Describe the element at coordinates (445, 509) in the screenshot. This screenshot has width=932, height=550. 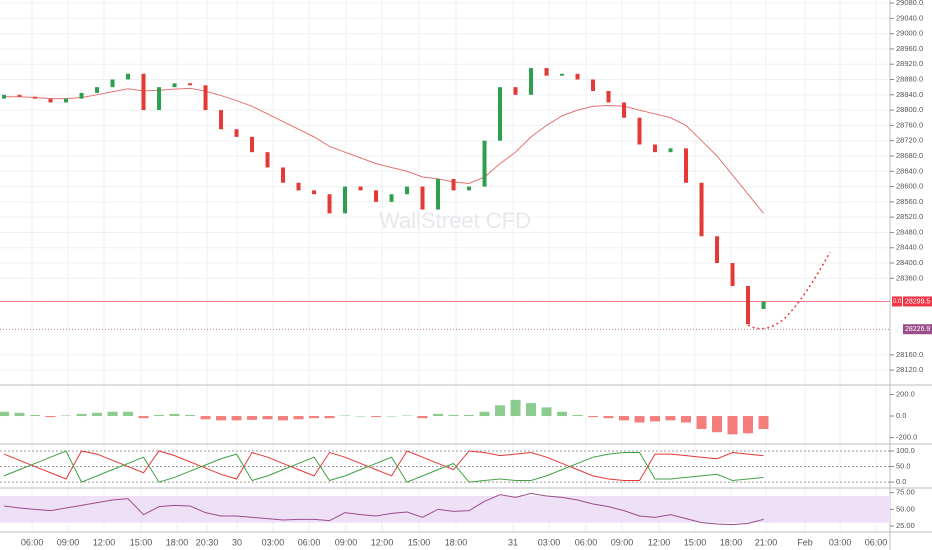
I see `band` at that location.